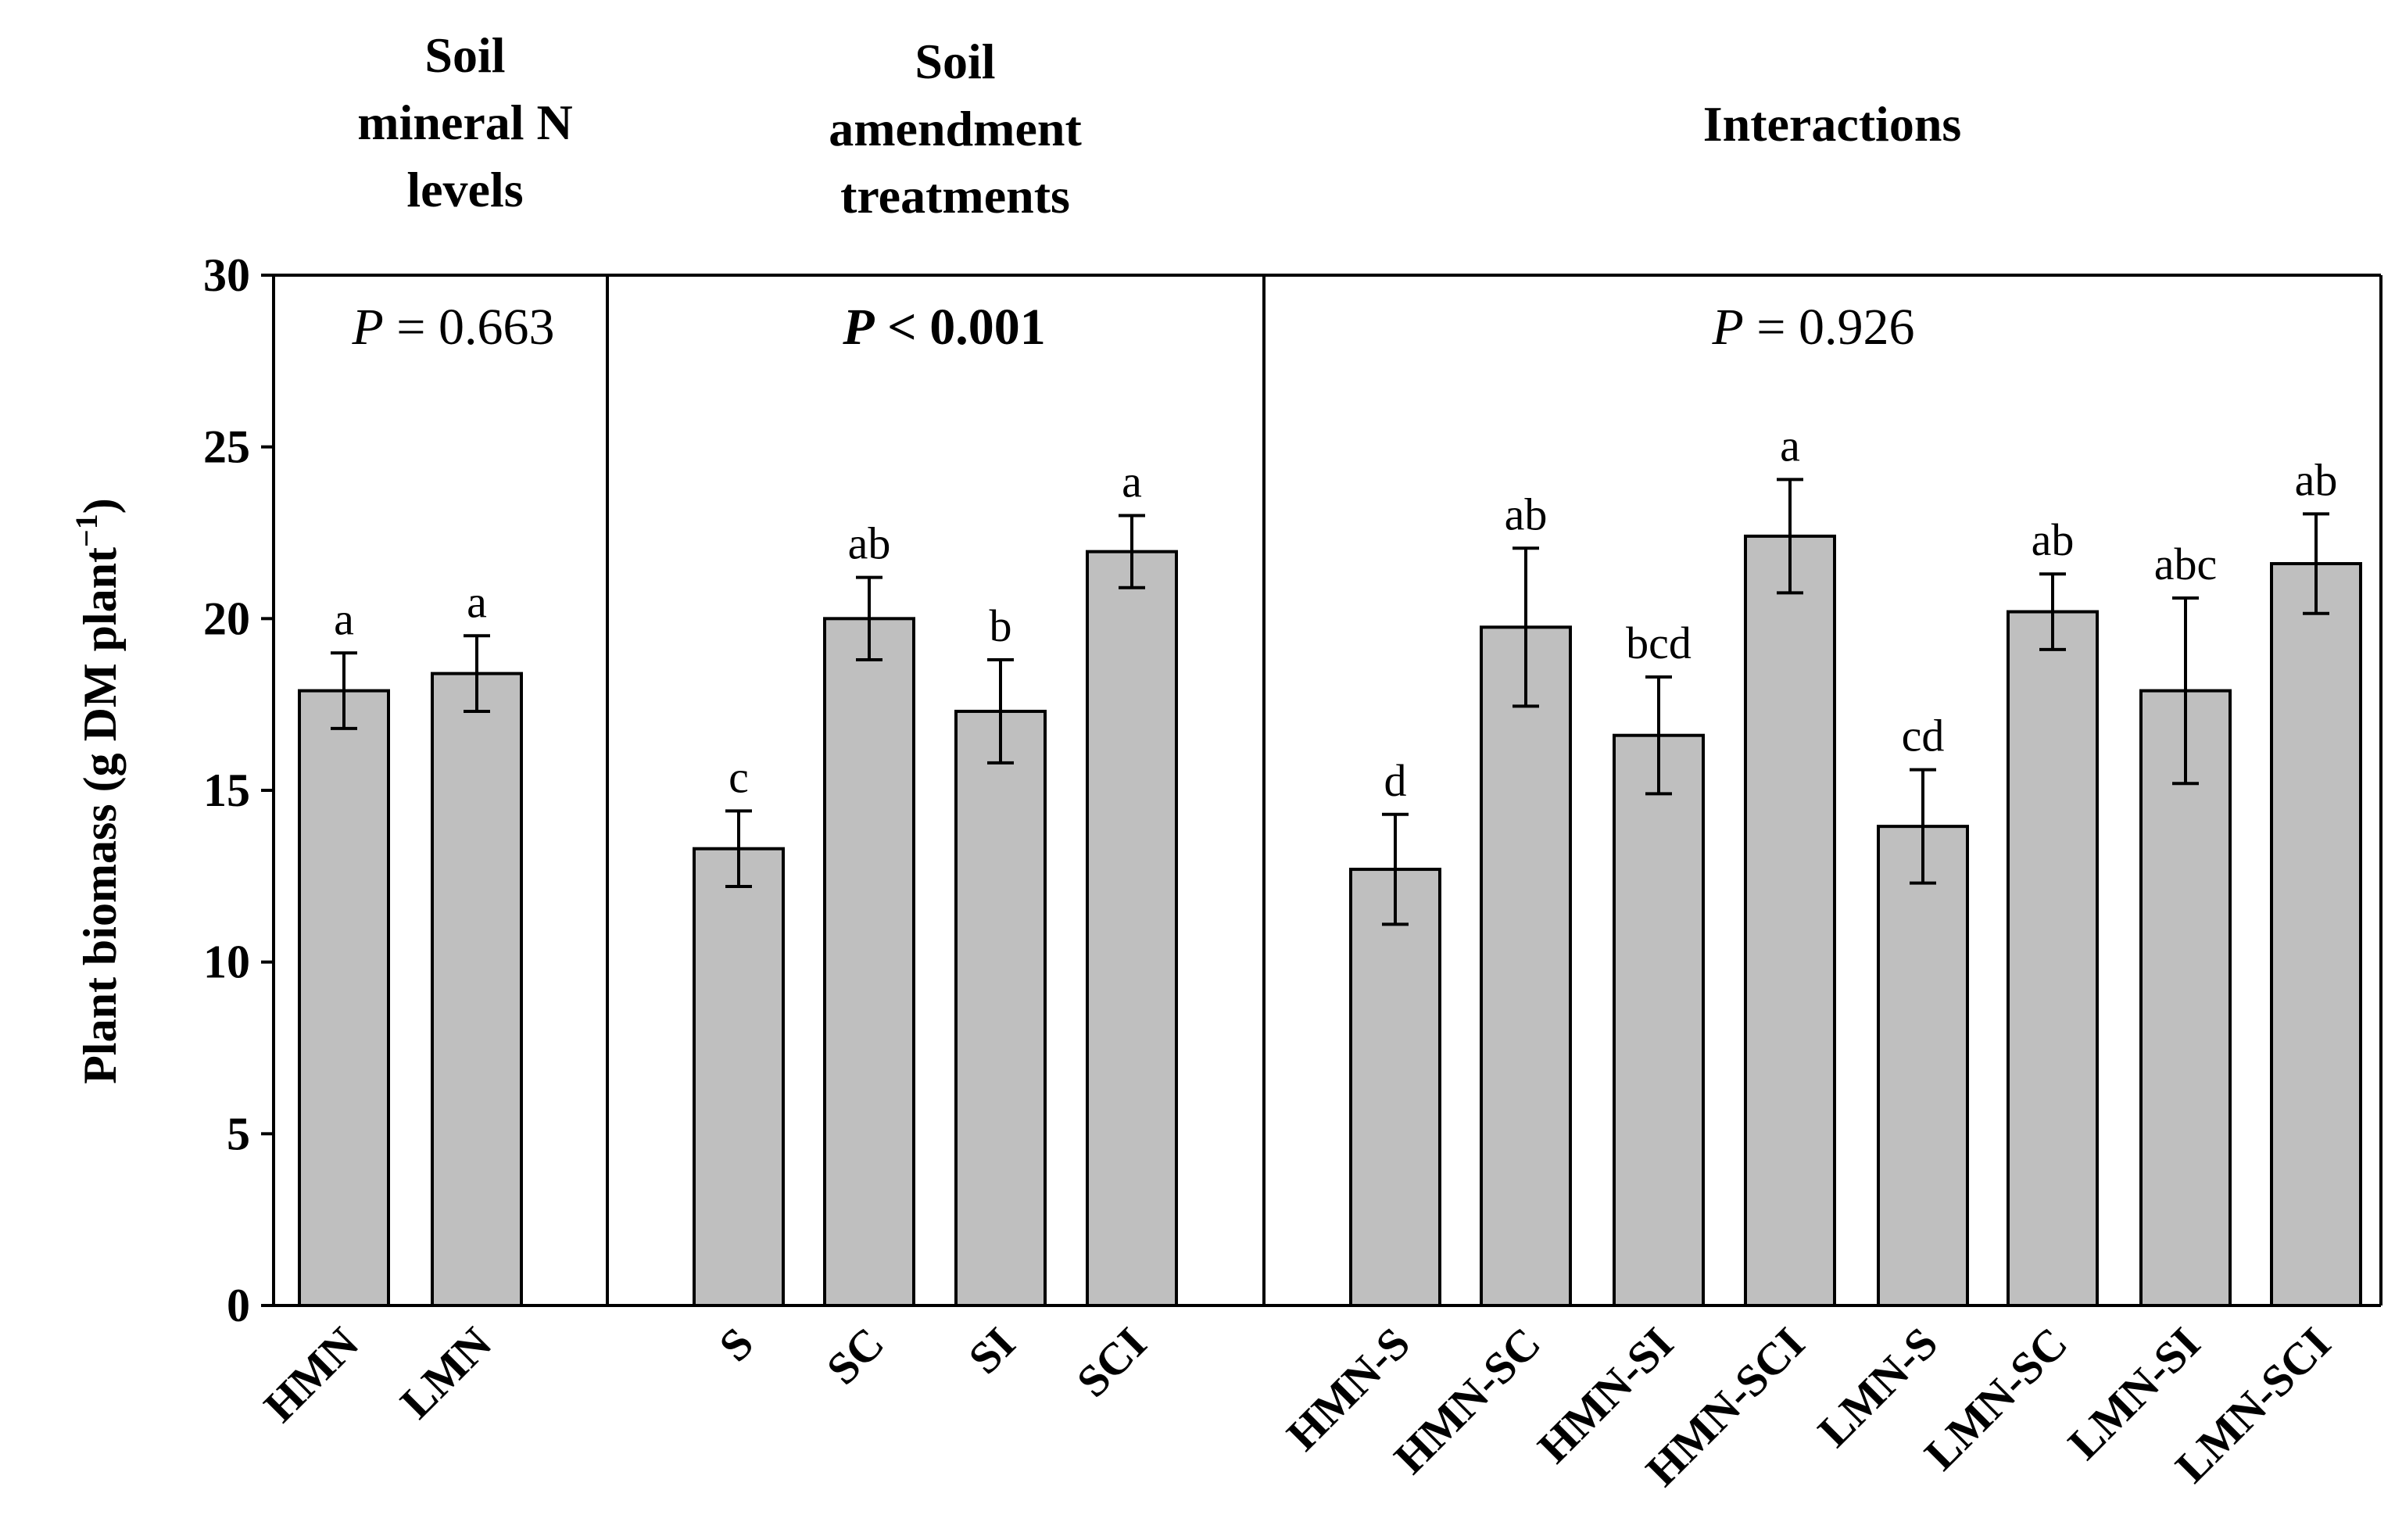 The height and width of the screenshot is (1540, 2395). Describe the element at coordinates (464, 190) in the screenshot. I see `panel-header: levels` at that location.